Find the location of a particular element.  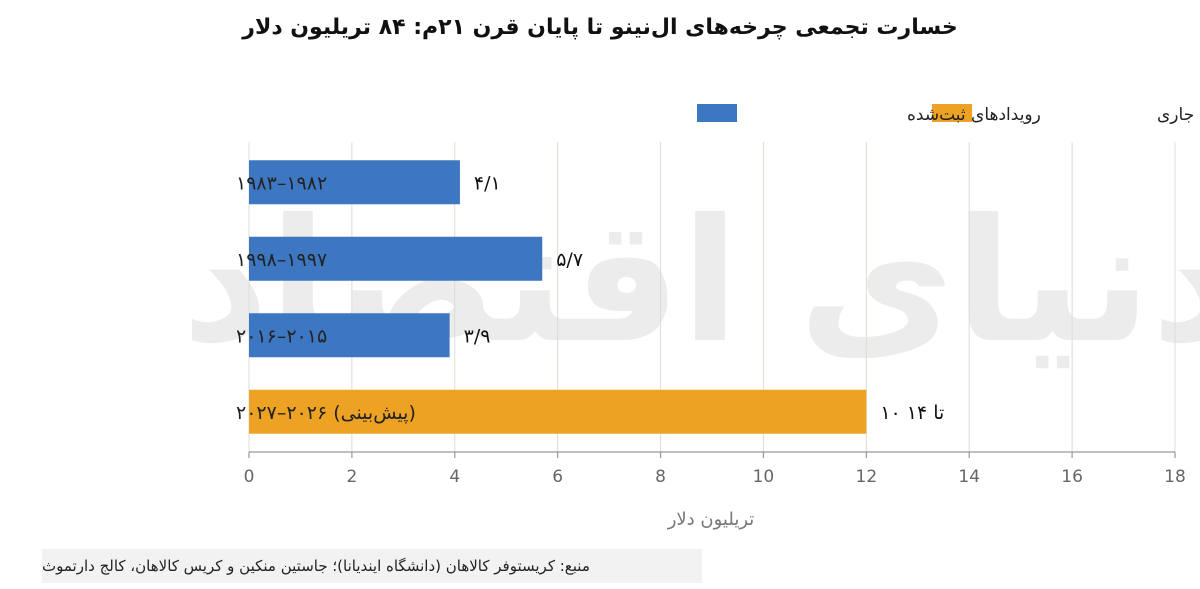

tick-label: 8 is located at coordinates (660, 477).